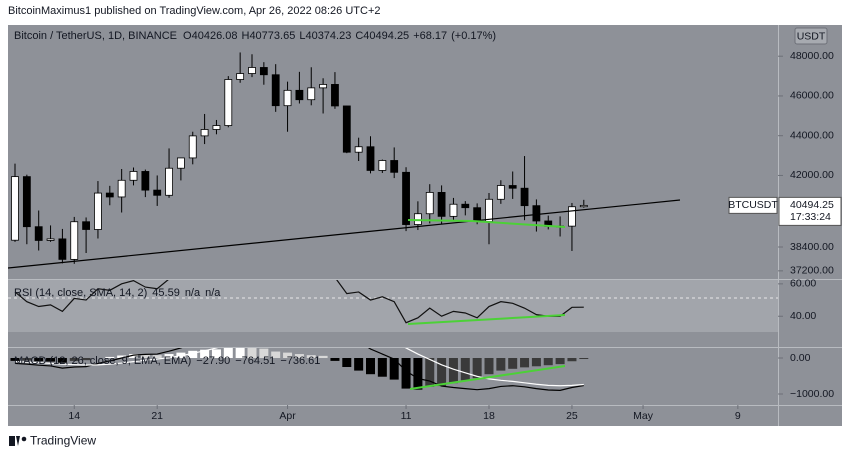  I want to click on y-tick-label: −1000.00, so click(812, 394).